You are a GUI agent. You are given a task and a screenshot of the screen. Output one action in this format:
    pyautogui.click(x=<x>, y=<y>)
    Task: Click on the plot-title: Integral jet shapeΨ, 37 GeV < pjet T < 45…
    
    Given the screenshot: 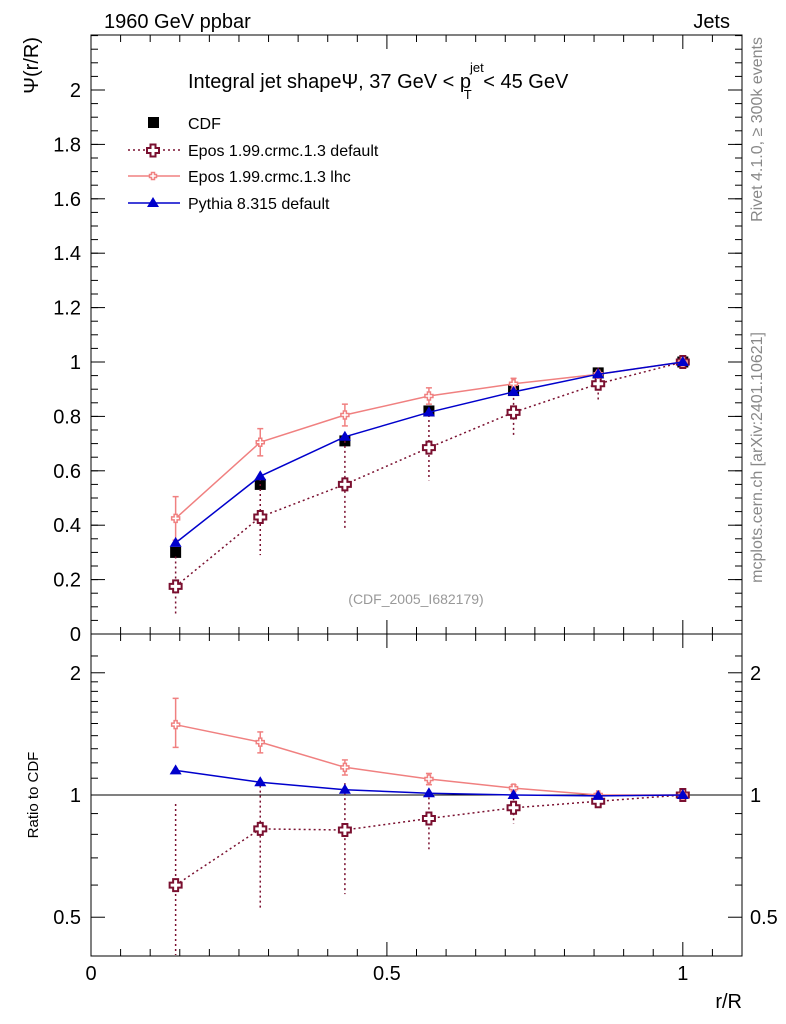 What is the action you would take?
    pyautogui.click(x=378, y=81)
    